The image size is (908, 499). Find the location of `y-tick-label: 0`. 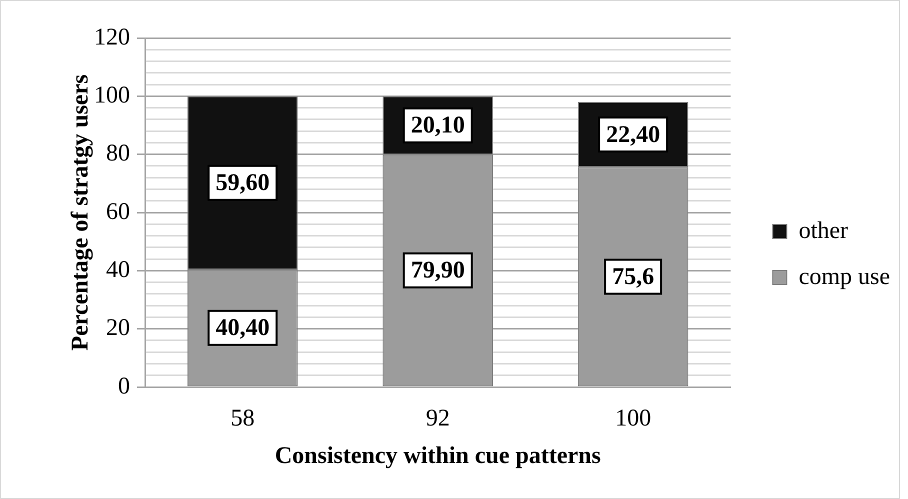

y-tick-label: 0 is located at coordinates (124, 386).